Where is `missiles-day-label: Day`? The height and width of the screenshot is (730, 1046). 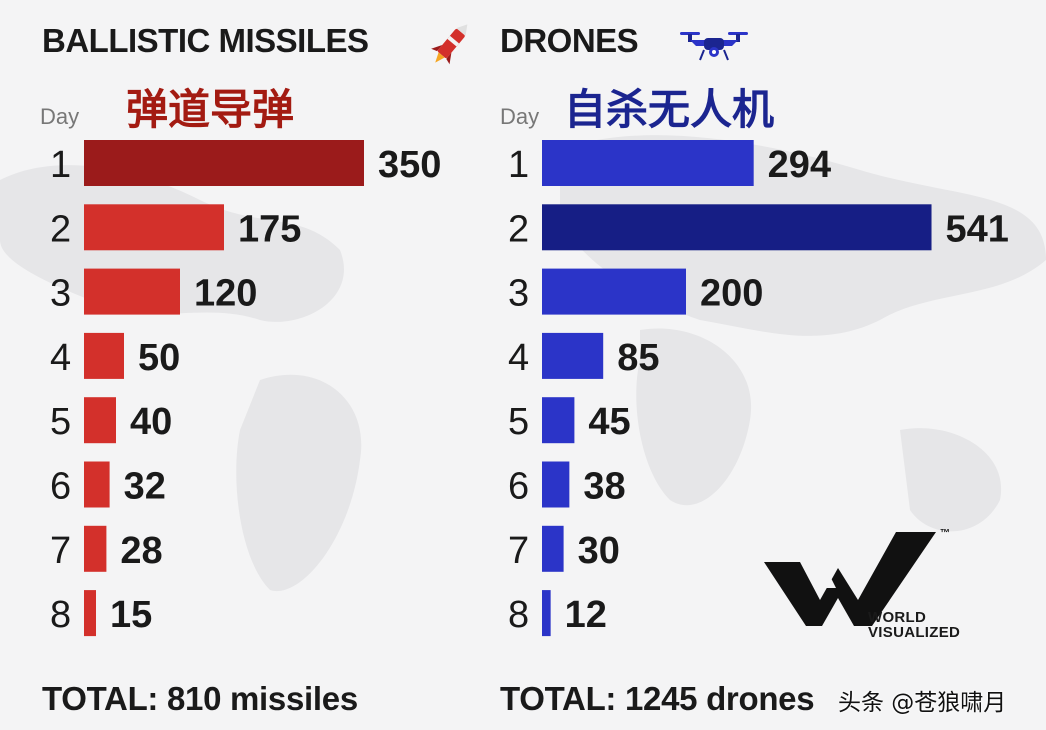
missiles-day-label: Day is located at coordinates (60, 116).